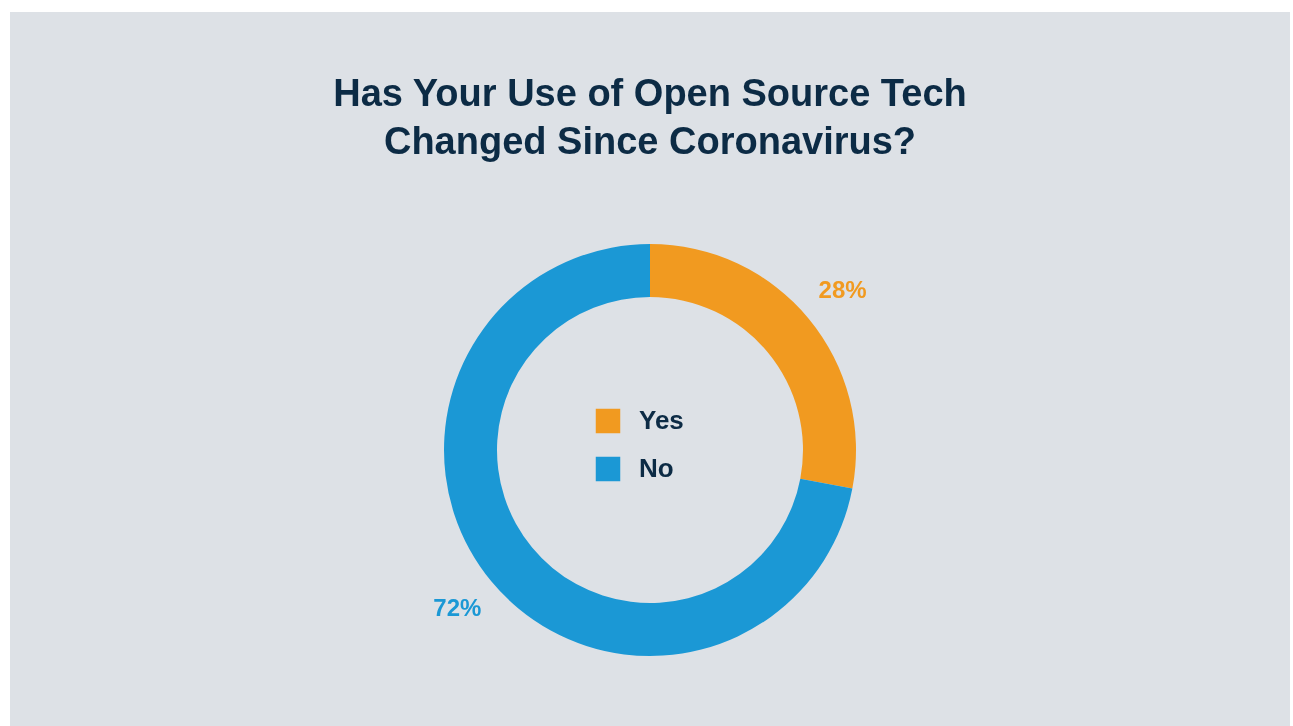  What do you see at coordinates (650, 117) in the screenshot?
I see `chart-title: Has Your Use of Open Source Tech Changed Since Coronavirus?` at bounding box center [650, 117].